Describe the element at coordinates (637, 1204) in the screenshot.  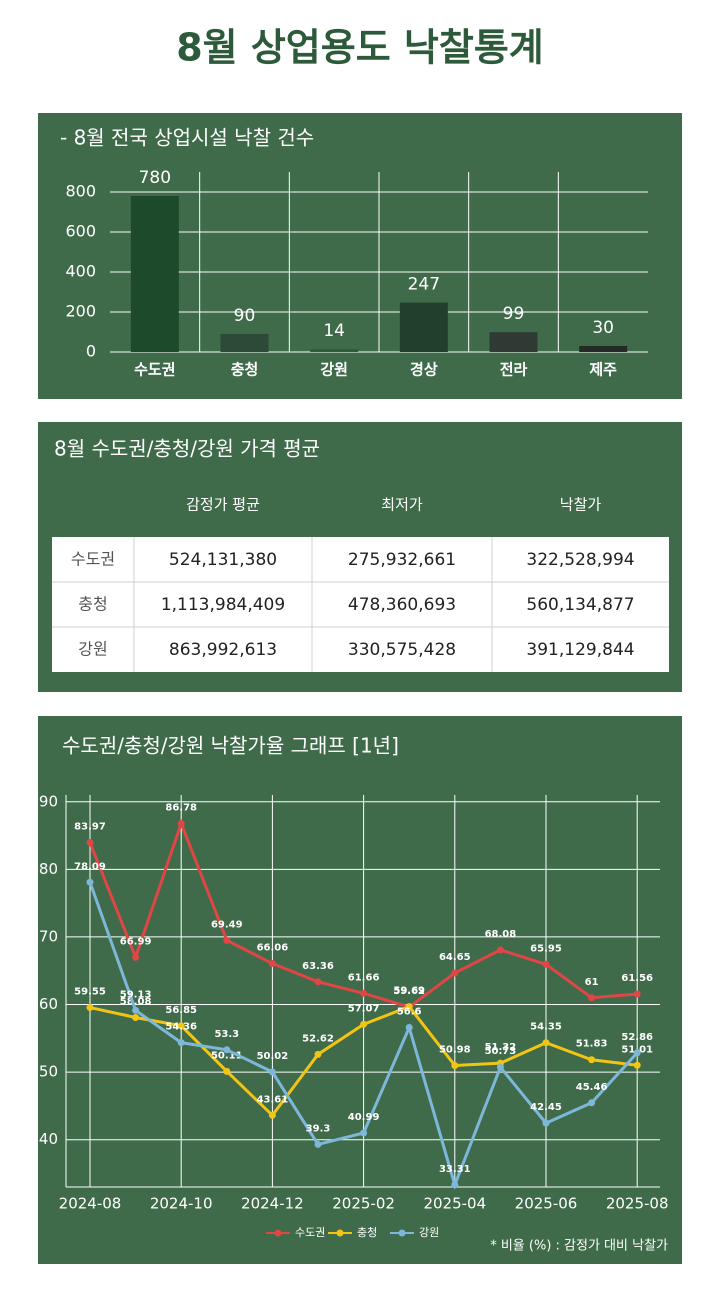
I see `x-tick-label: 2025-08` at that location.